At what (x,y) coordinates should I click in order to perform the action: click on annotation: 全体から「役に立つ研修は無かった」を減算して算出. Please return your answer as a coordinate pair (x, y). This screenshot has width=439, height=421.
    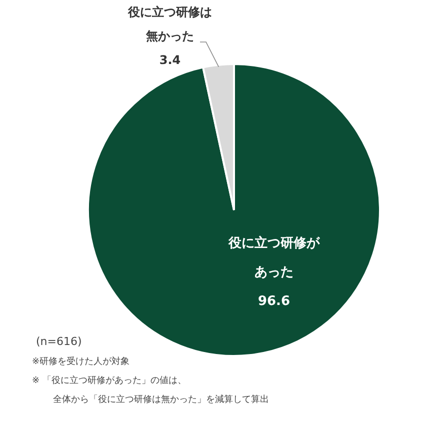
    Looking at the image, I should click on (161, 400).